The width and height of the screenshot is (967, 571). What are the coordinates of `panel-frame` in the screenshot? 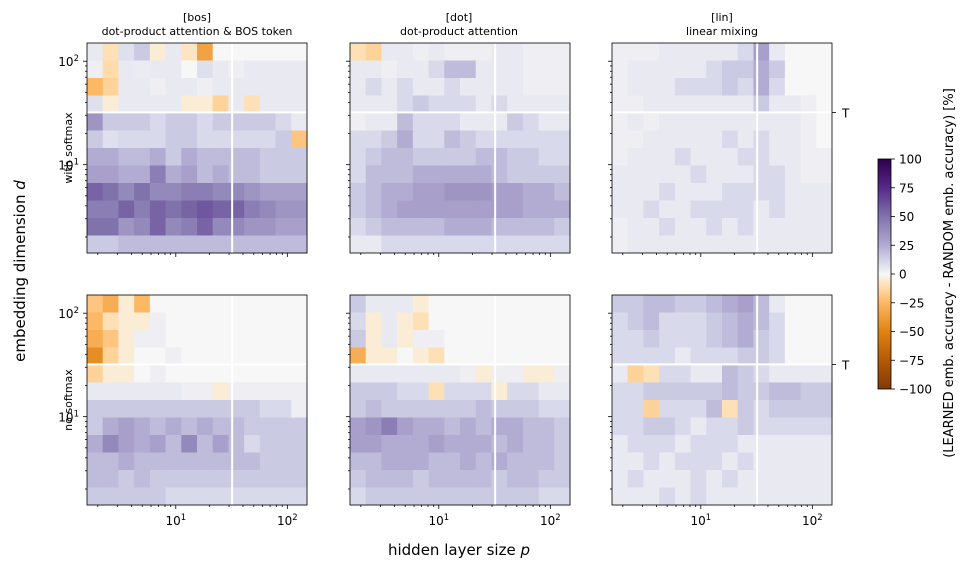 It's located at (197, 400).